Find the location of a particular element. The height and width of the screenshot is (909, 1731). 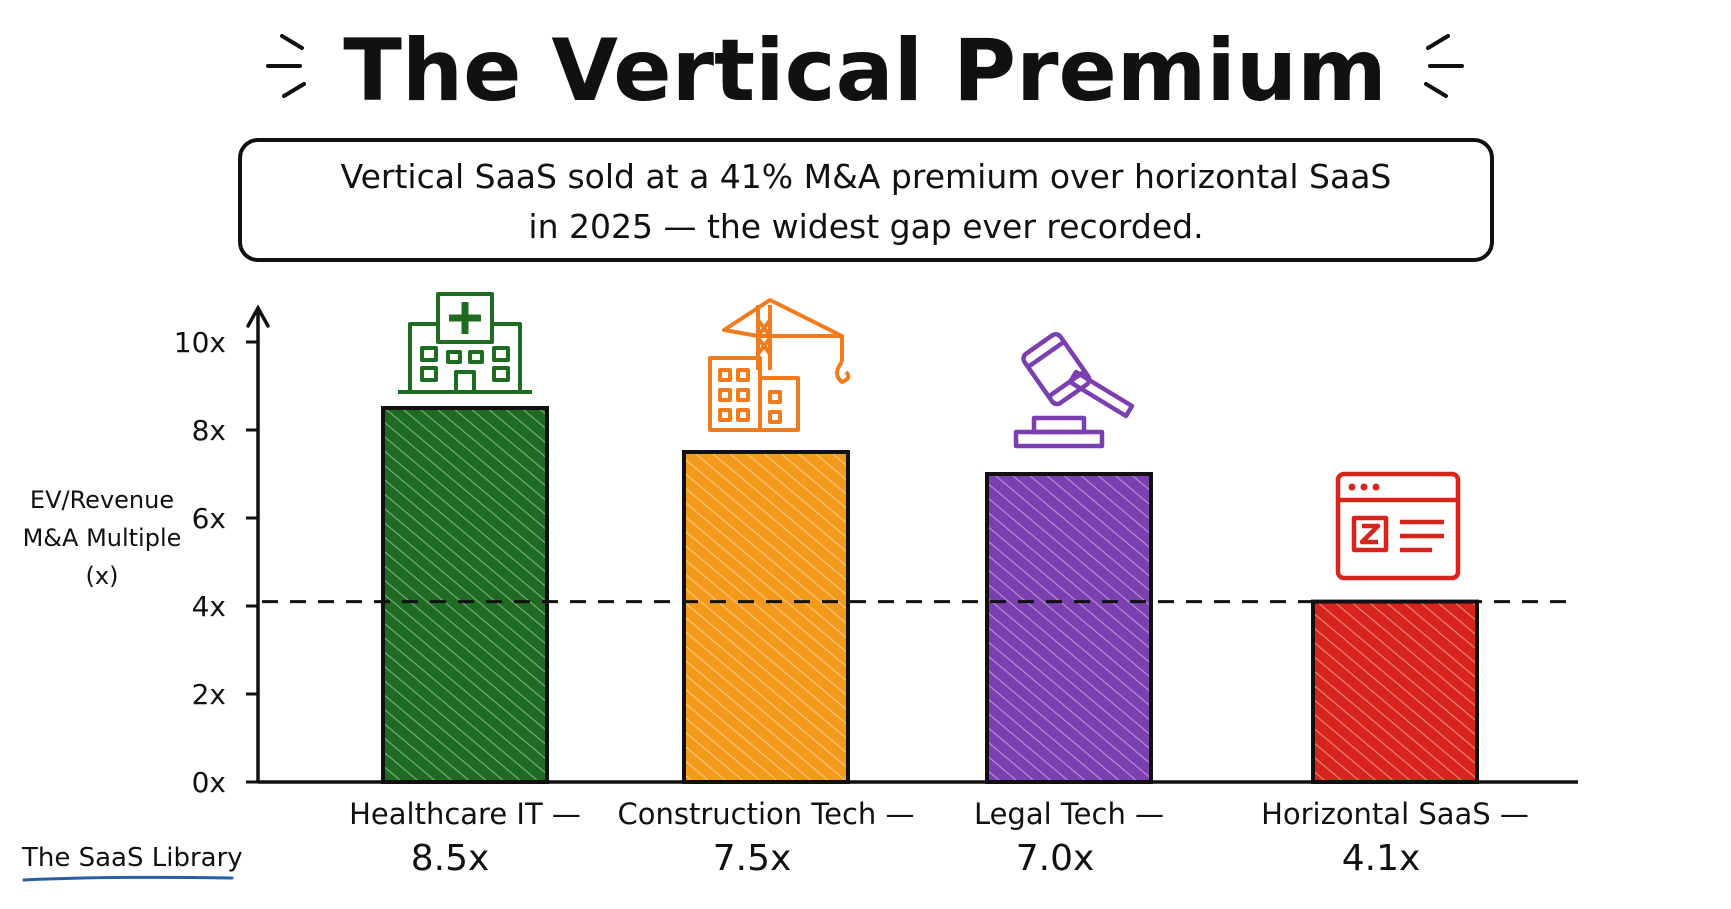

y-tick-label: 2x is located at coordinates (209, 694).